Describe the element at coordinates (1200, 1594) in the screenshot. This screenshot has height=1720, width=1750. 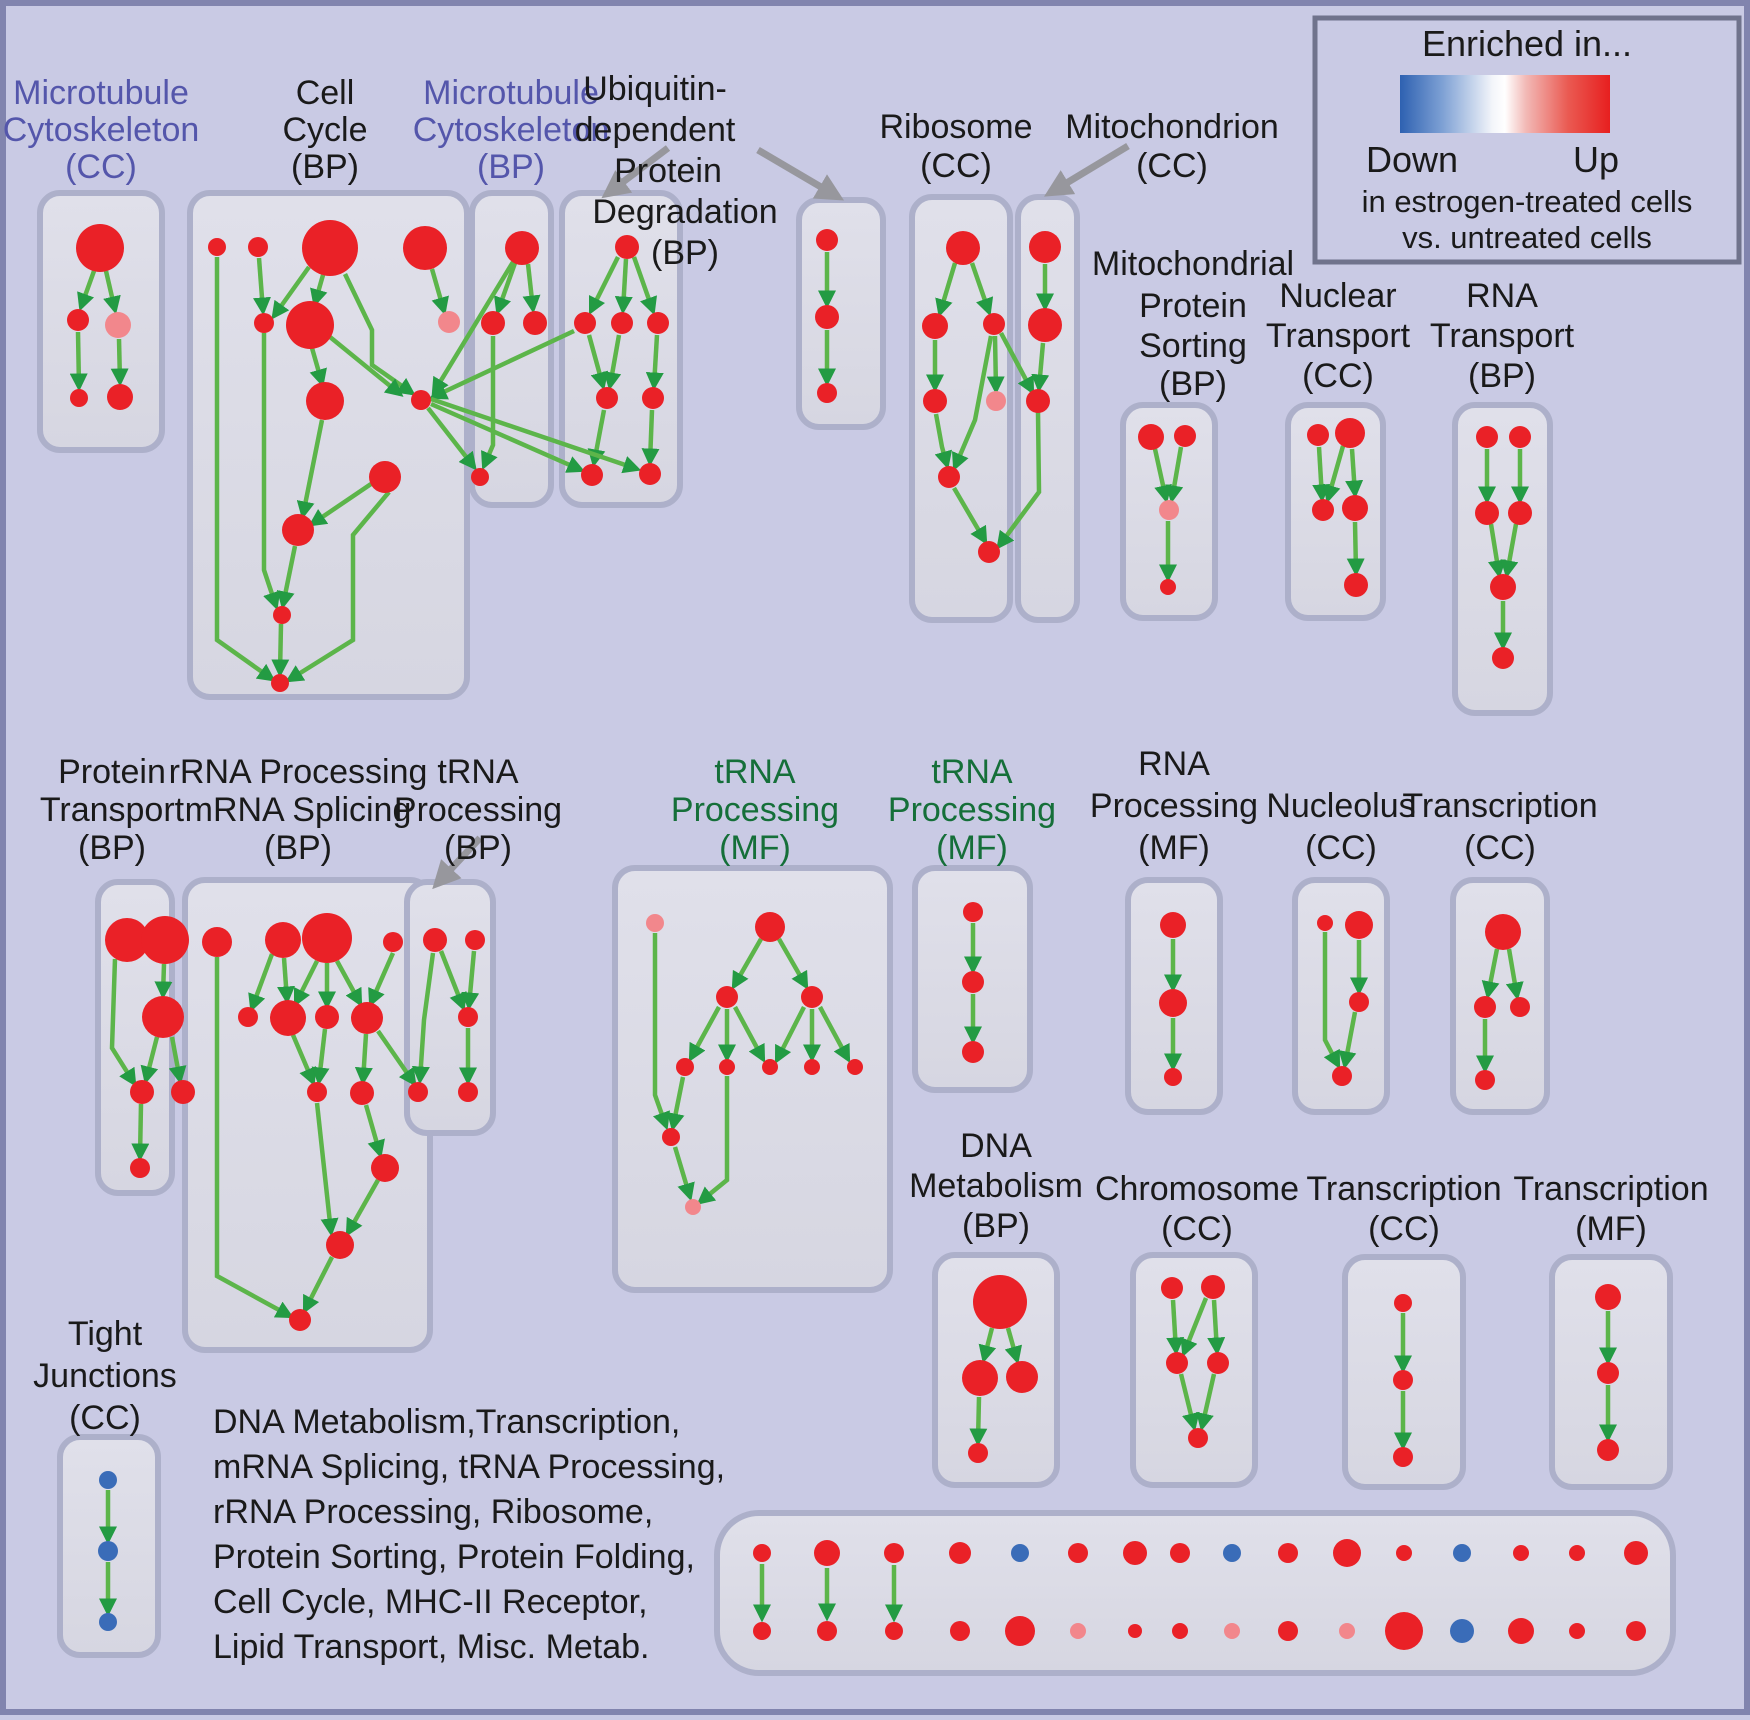
I see `misc-columns` at that location.